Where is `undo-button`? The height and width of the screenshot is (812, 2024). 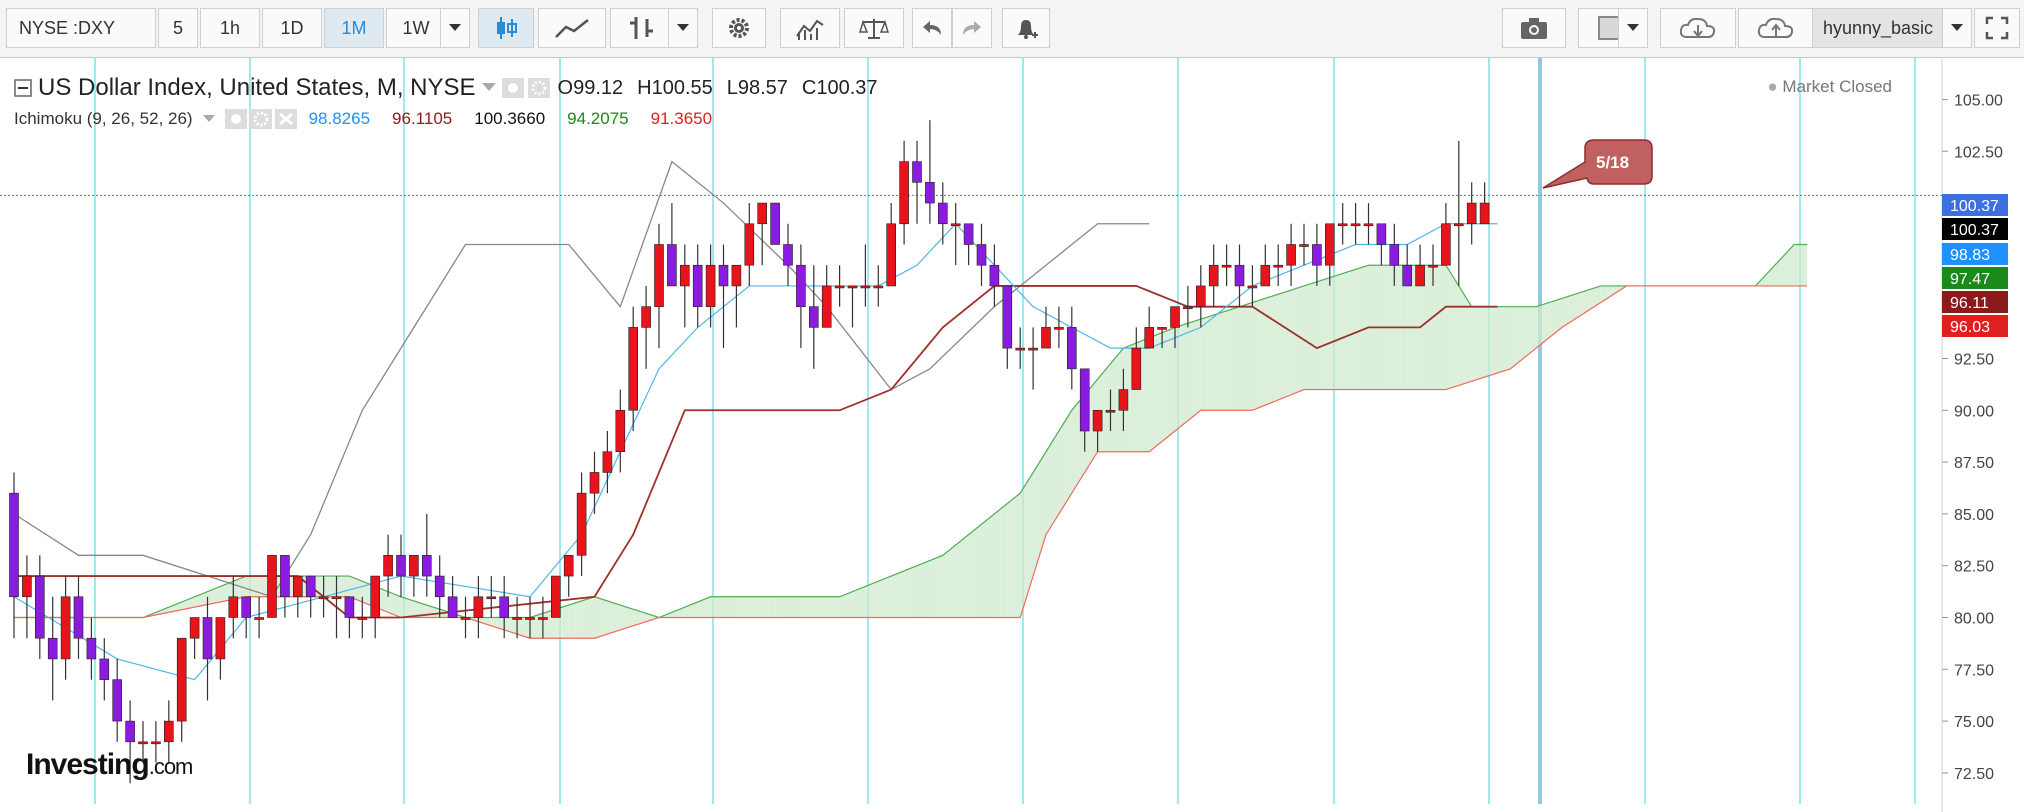
undo-button is located at coordinates (932, 28).